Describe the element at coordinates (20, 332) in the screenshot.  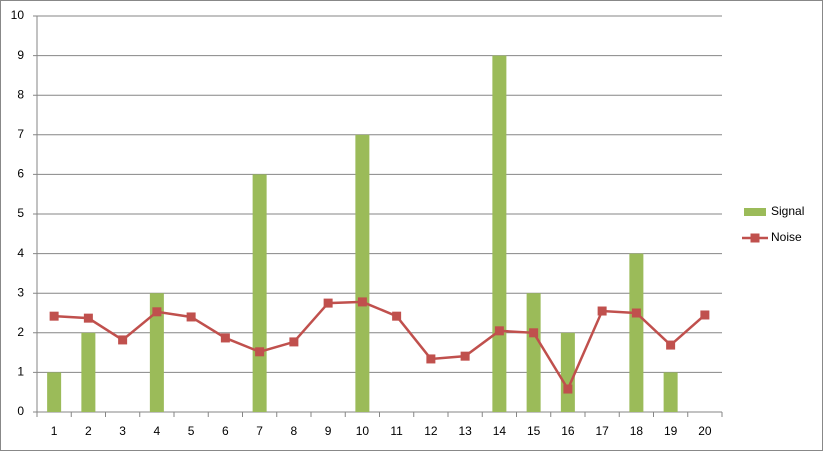
I see `y-tick-label: 2` at that location.